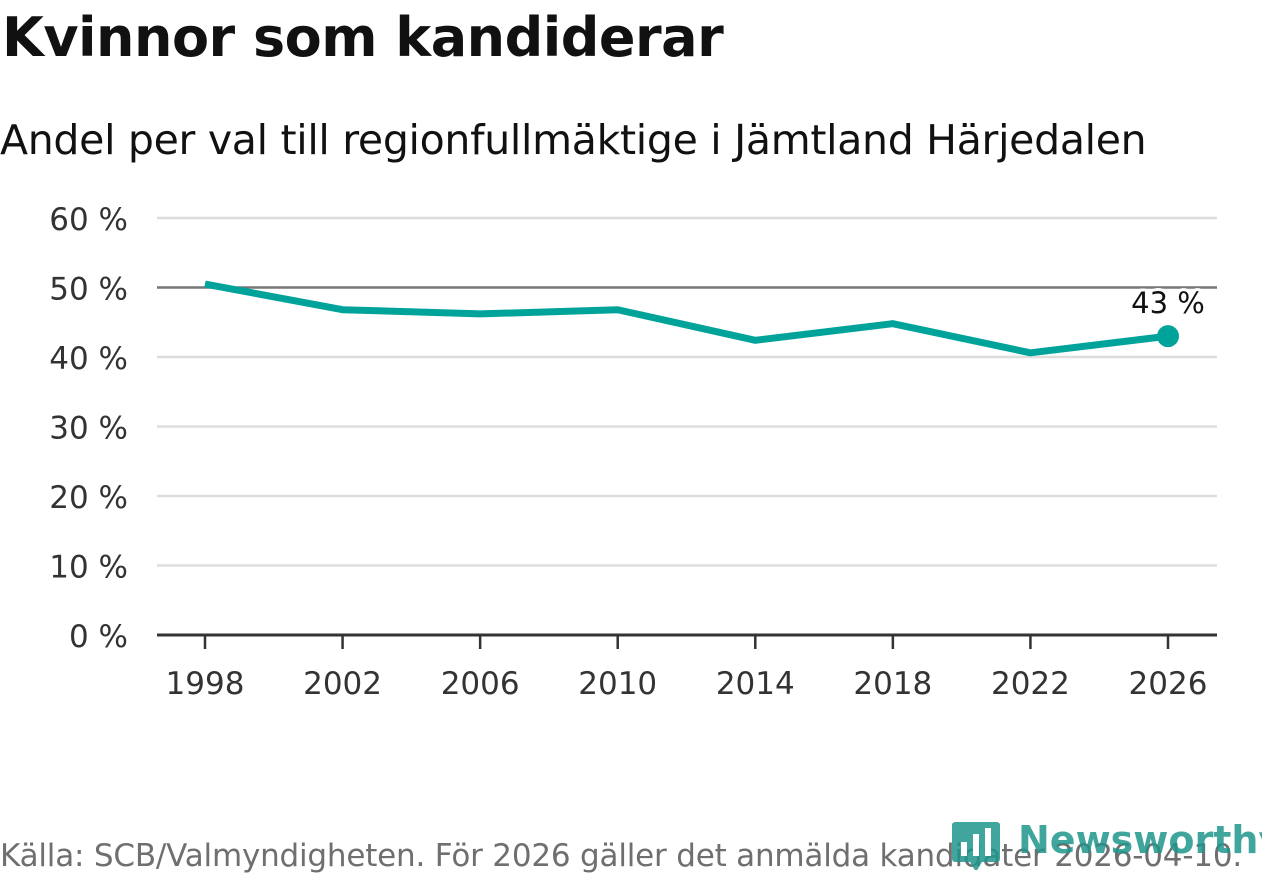  Describe the element at coordinates (88, 568) in the screenshot. I see `y-tick-label: 10 %` at that location.